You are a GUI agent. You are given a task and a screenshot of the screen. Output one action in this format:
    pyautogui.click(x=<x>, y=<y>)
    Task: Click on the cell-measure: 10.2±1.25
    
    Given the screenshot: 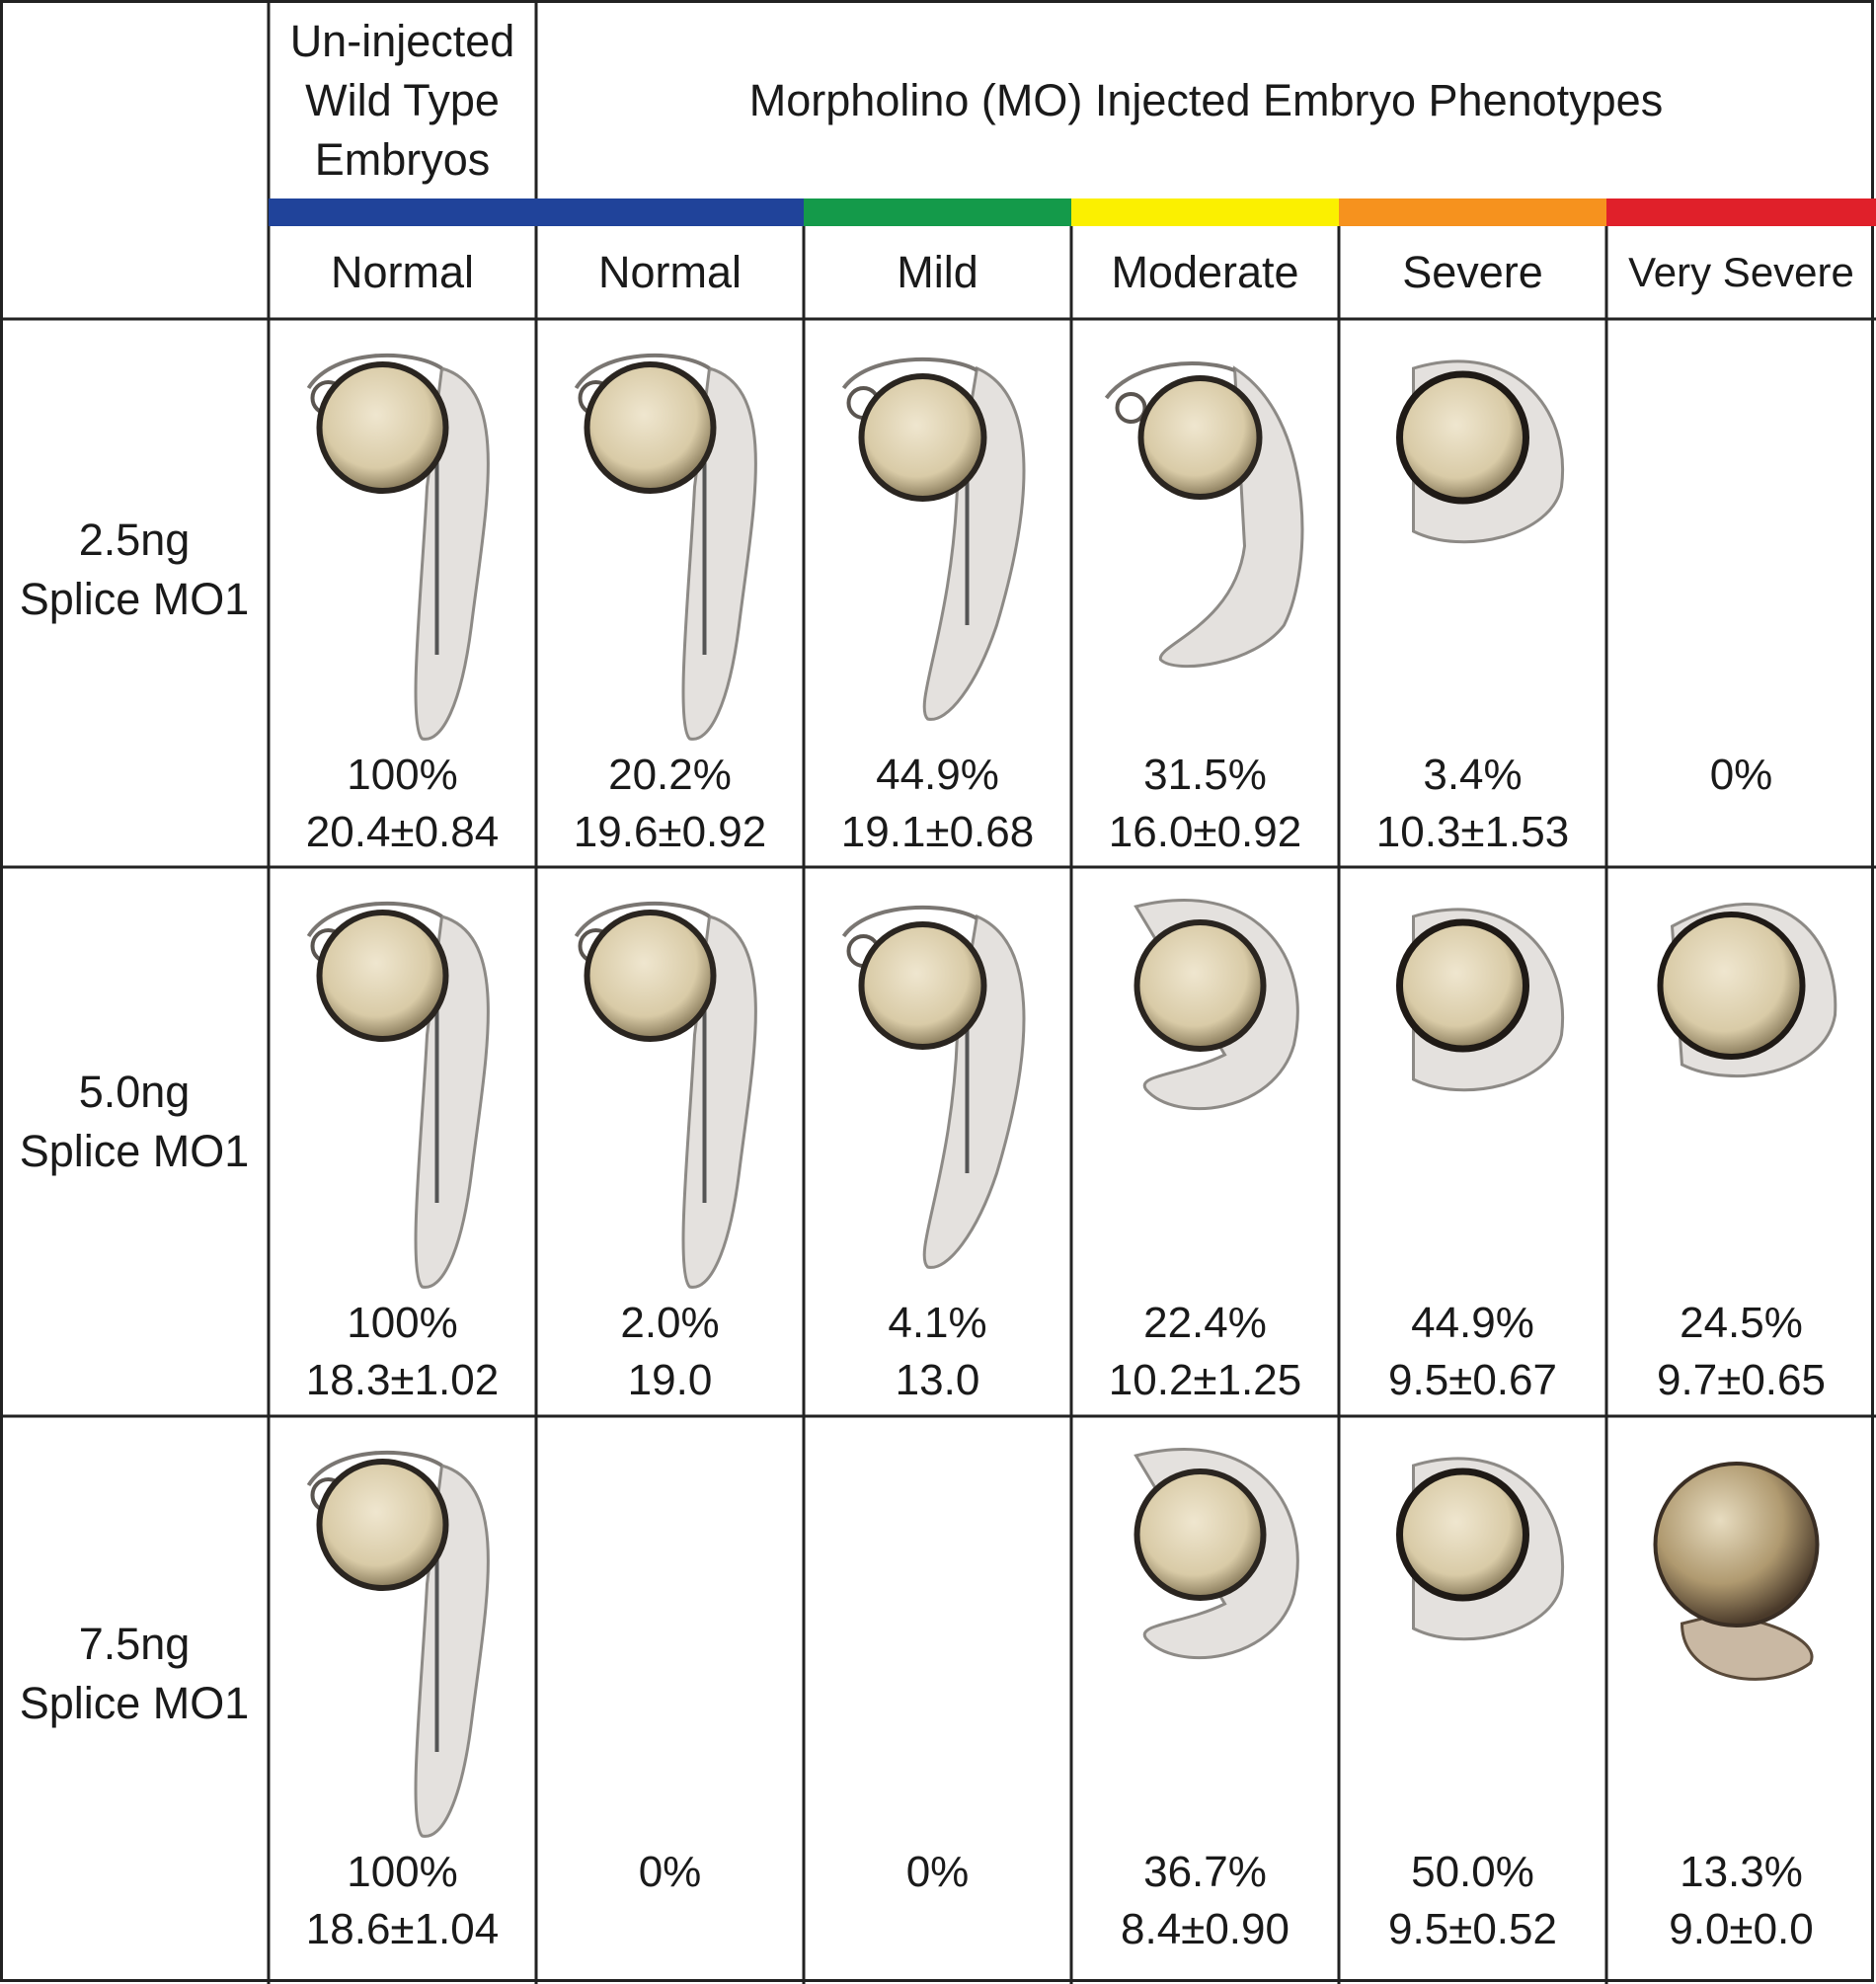 What is the action you would take?
    pyautogui.click(x=1205, y=1380)
    